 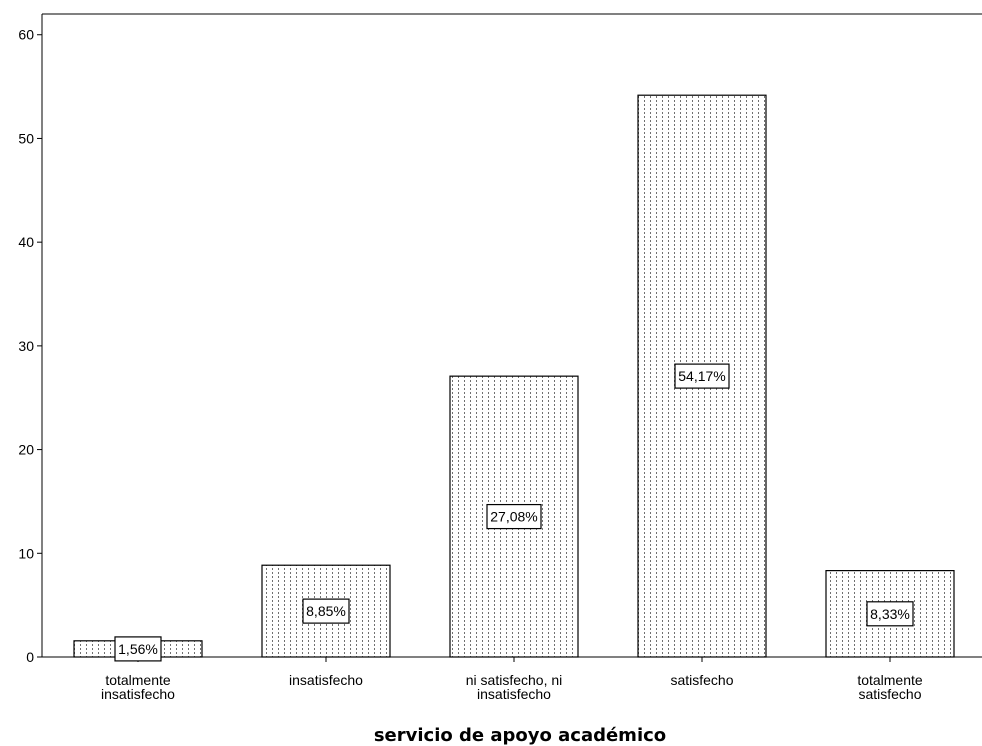 I want to click on y-tick-label: 0, so click(x=30, y=657).